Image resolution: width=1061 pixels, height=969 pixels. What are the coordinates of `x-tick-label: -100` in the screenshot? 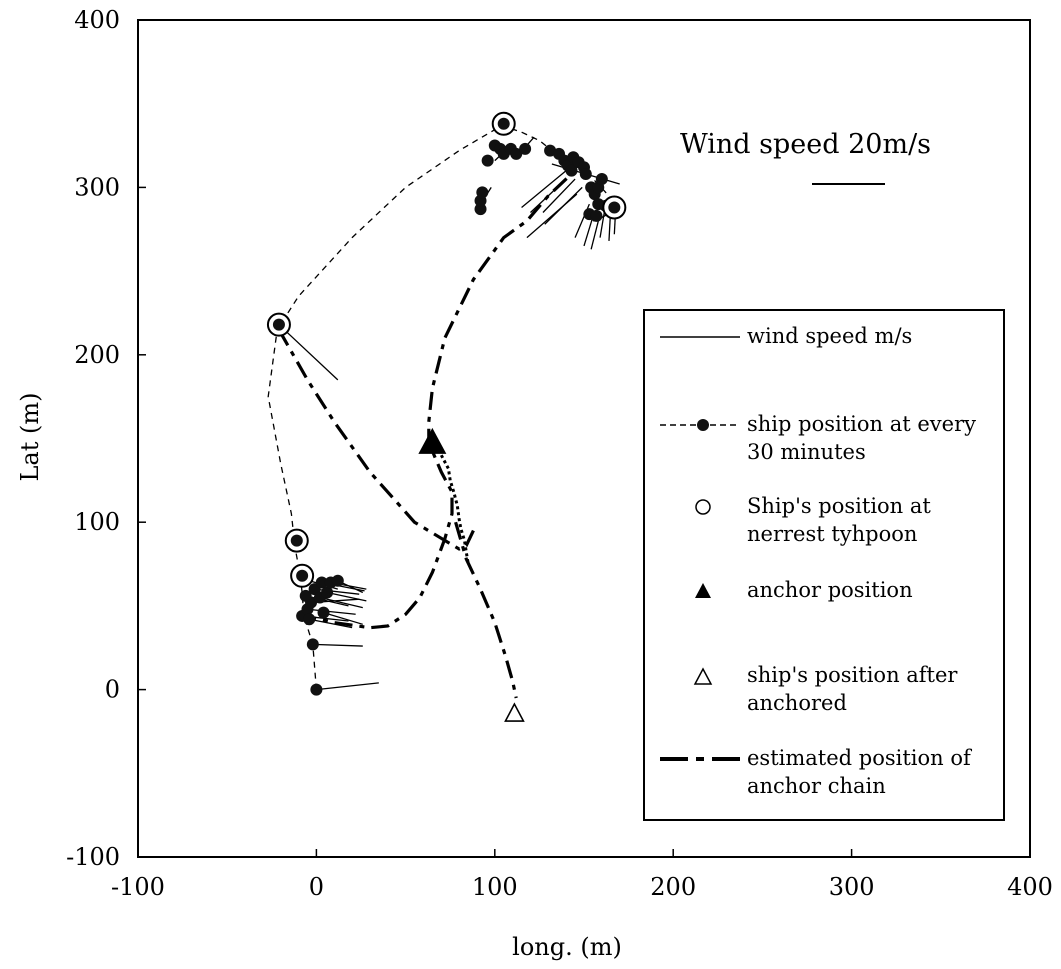 It's located at (138, 887).